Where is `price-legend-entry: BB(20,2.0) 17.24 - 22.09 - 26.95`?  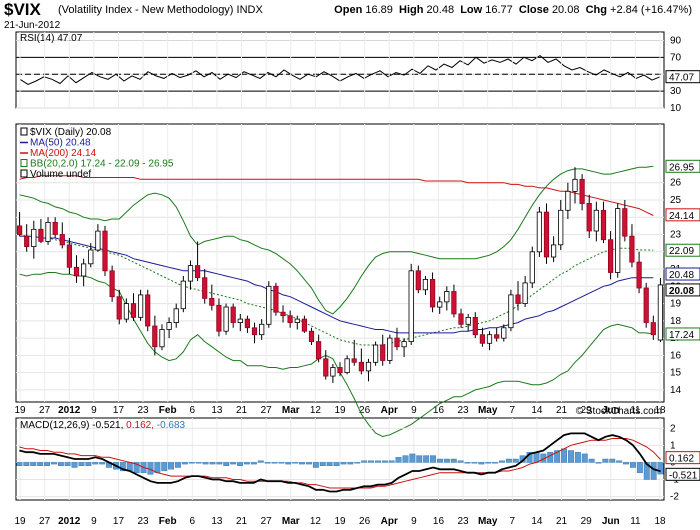
price-legend-entry: BB(20,2.0) 17.24 - 22.09 - 26.95 is located at coordinates (102, 164).